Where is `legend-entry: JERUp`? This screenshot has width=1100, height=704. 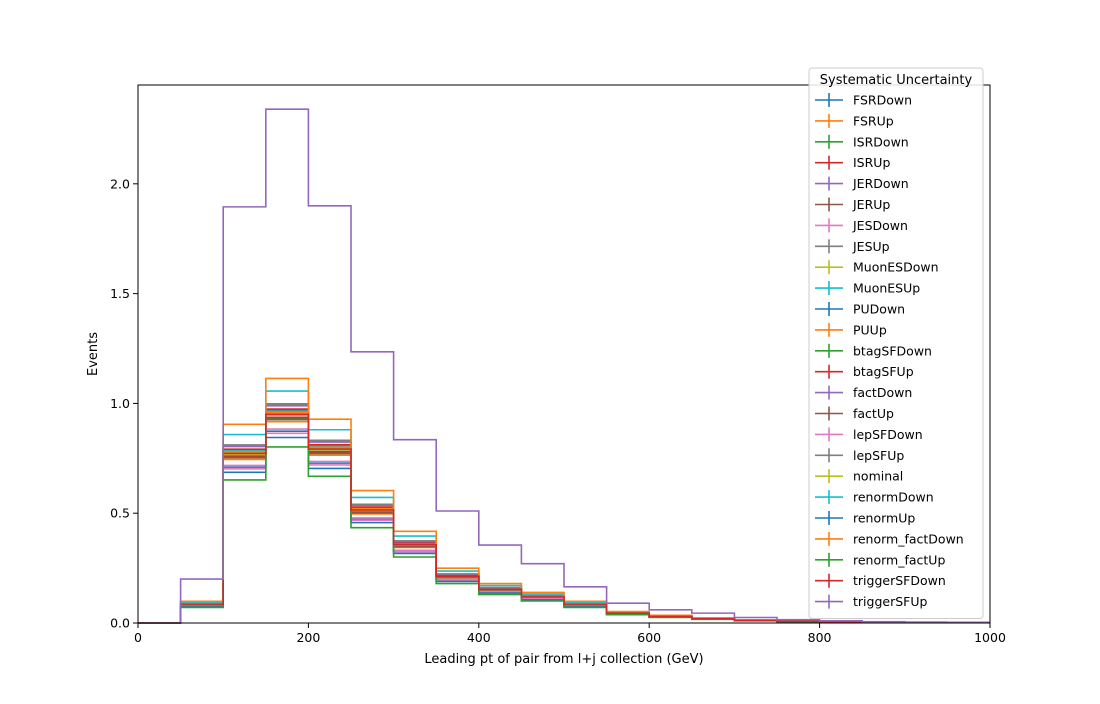
legend-entry: JERUp is located at coordinates (852, 204).